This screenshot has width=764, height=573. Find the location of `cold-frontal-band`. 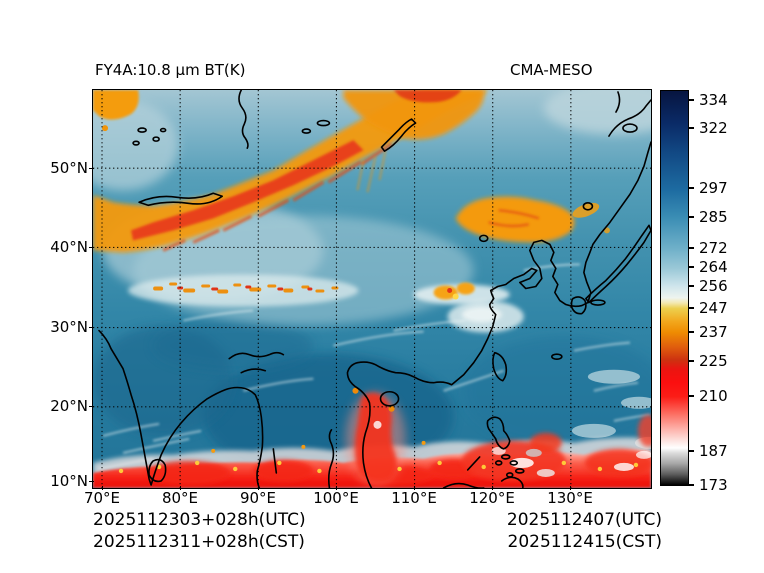

cold-frontal-band is located at coordinates (291, 171).